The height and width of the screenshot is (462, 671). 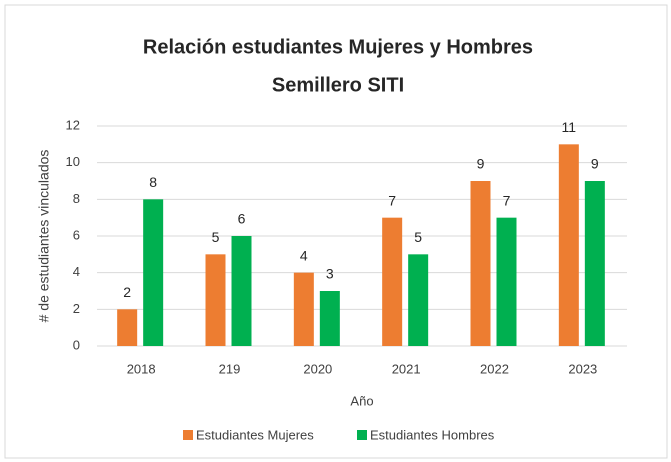 What do you see at coordinates (494, 368) in the screenshot?
I see `x-tick-label: 2022` at bounding box center [494, 368].